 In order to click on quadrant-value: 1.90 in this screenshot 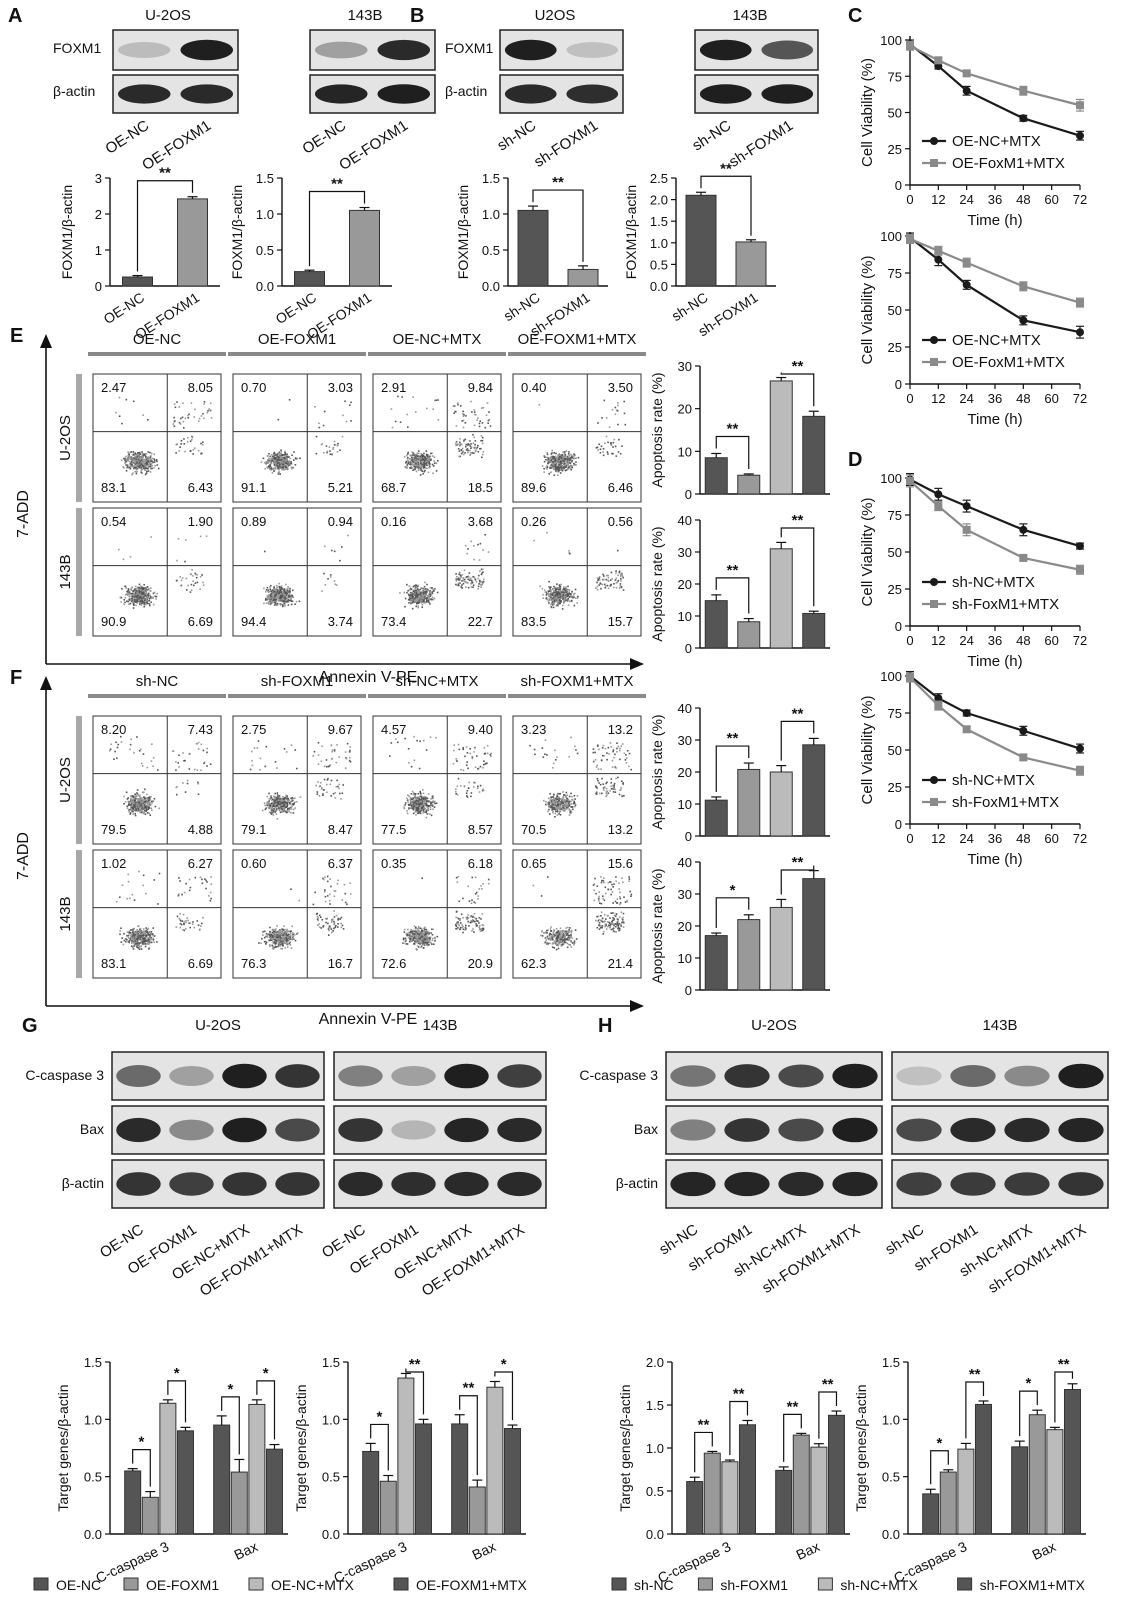, I will do `click(200, 521)`.